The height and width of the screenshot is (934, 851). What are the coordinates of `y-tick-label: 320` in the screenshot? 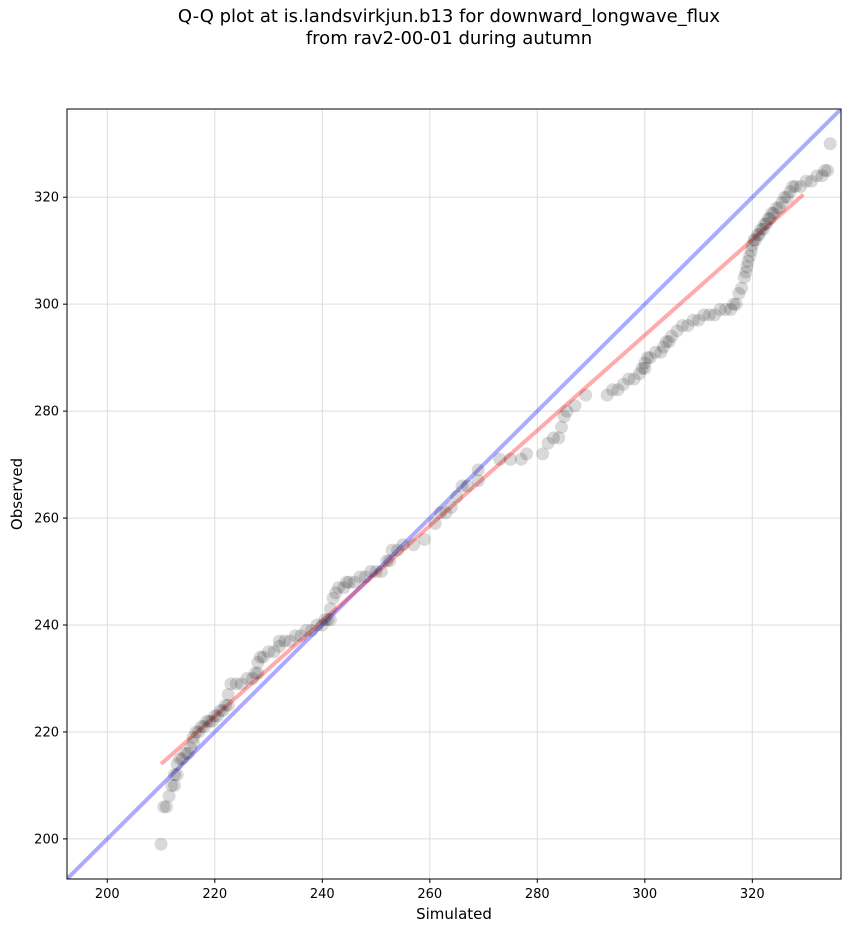 It's located at (46, 198).